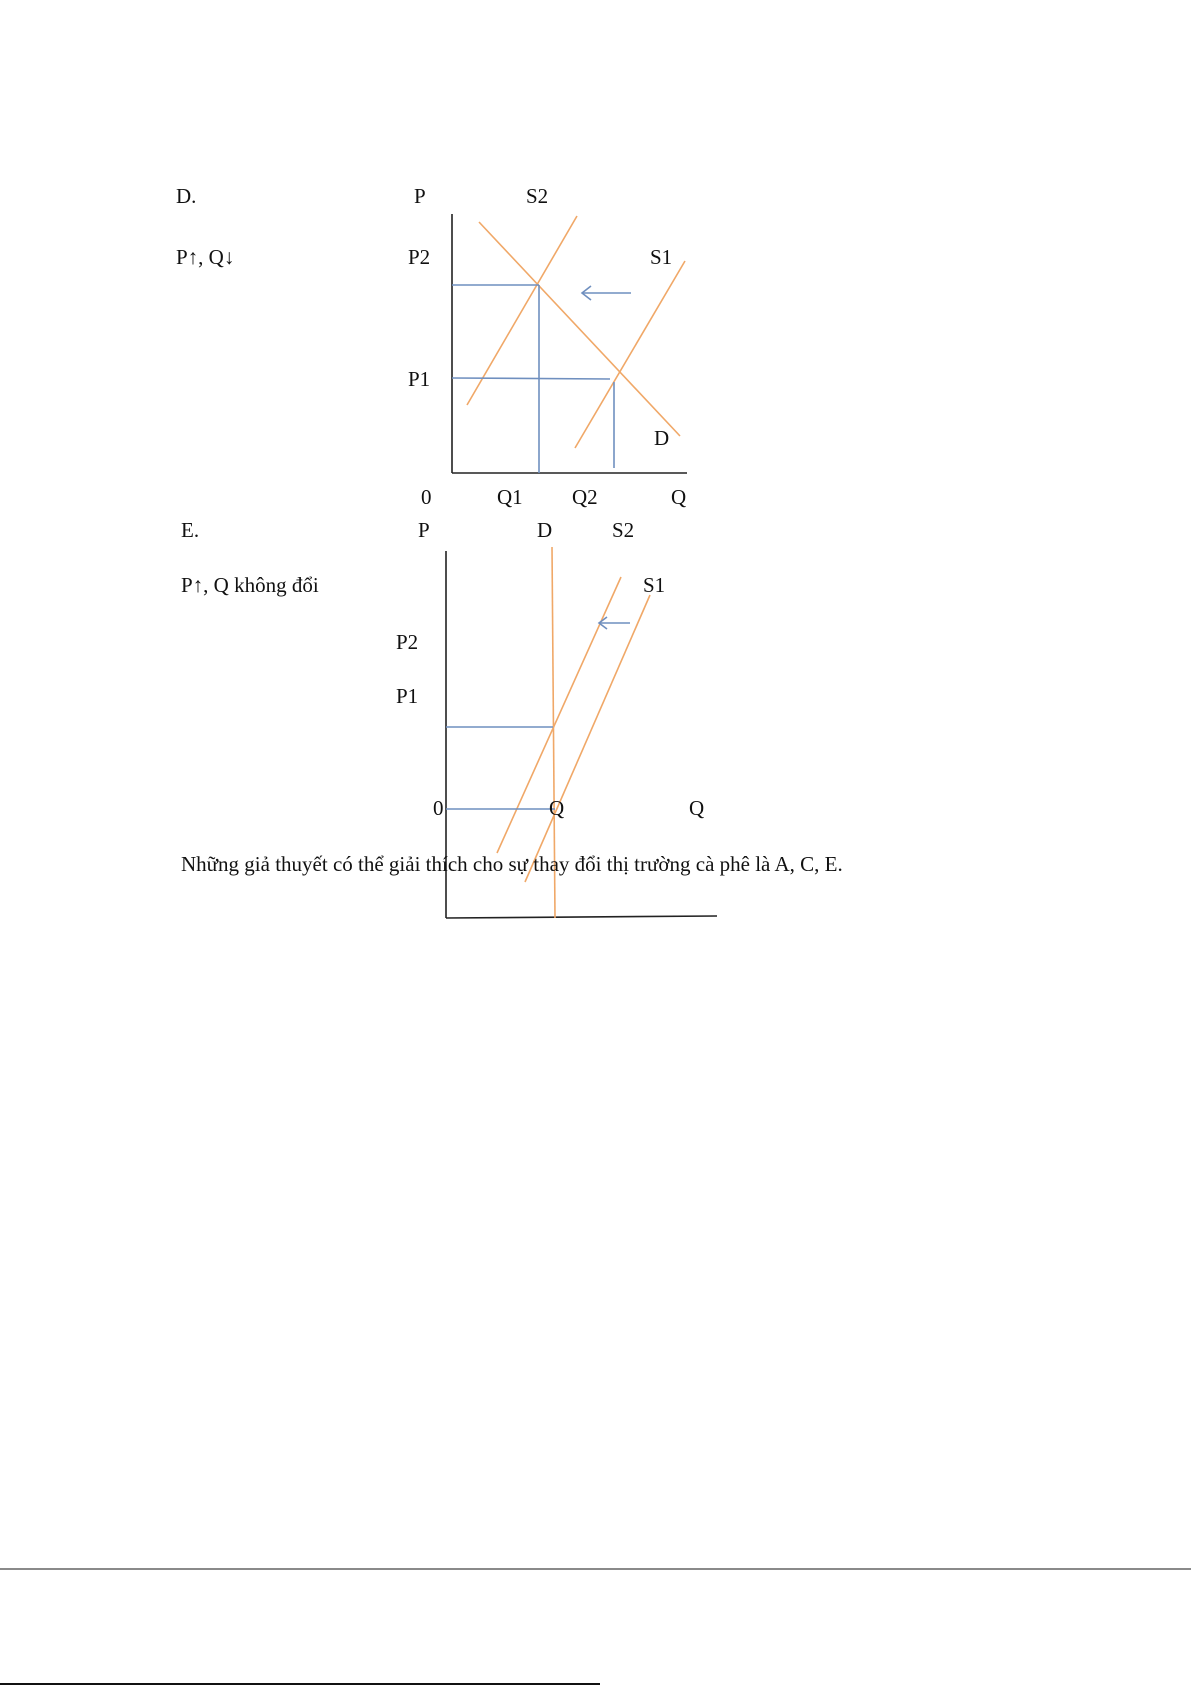  Describe the element at coordinates (587, 738) in the screenshot. I see `e-supply-s1` at that location.